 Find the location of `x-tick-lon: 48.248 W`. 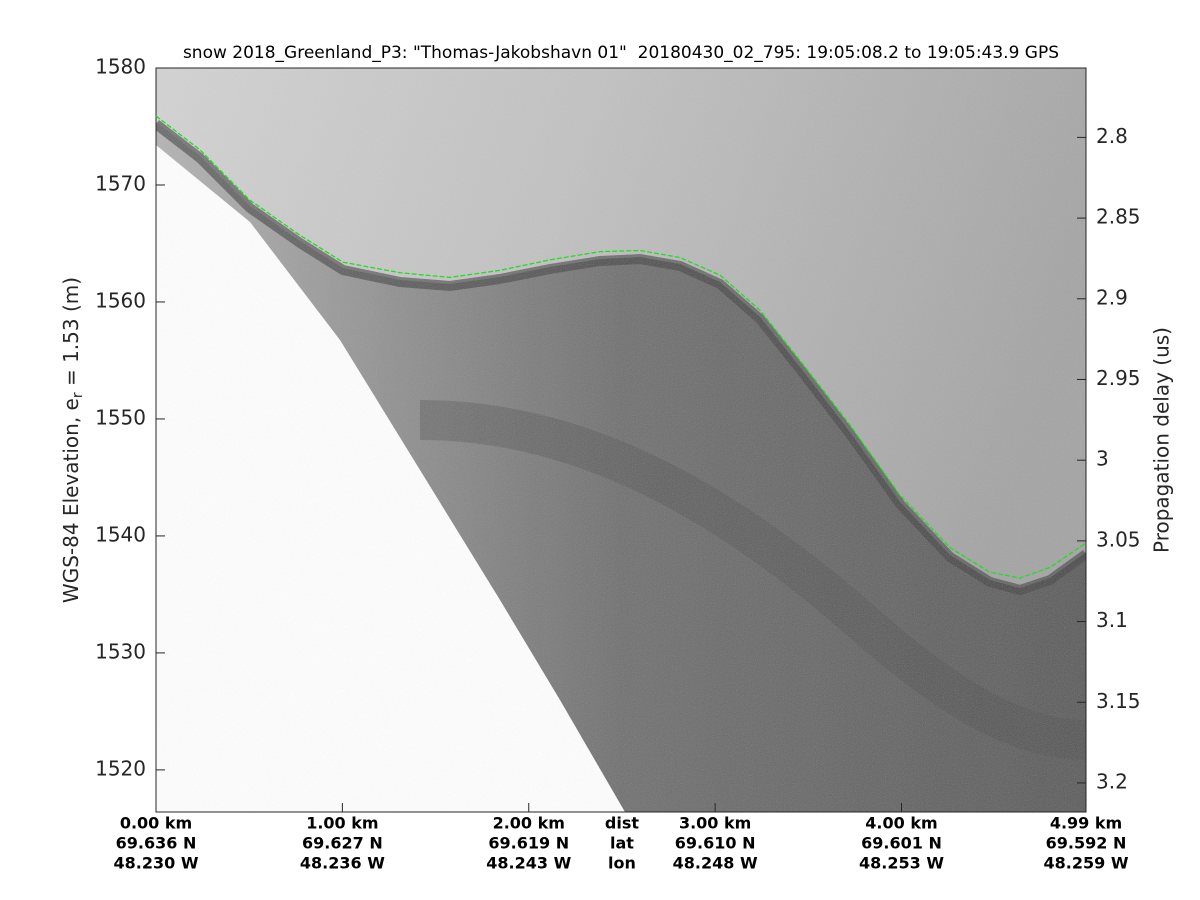

x-tick-lon: 48.248 W is located at coordinates (715, 863).